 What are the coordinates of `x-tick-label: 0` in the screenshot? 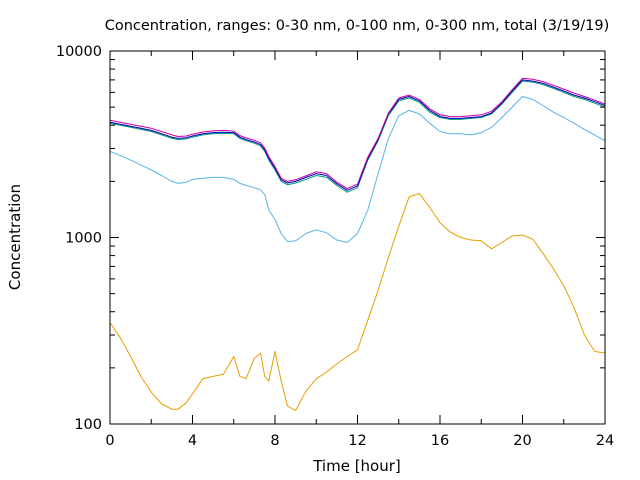 It's located at (109, 441).